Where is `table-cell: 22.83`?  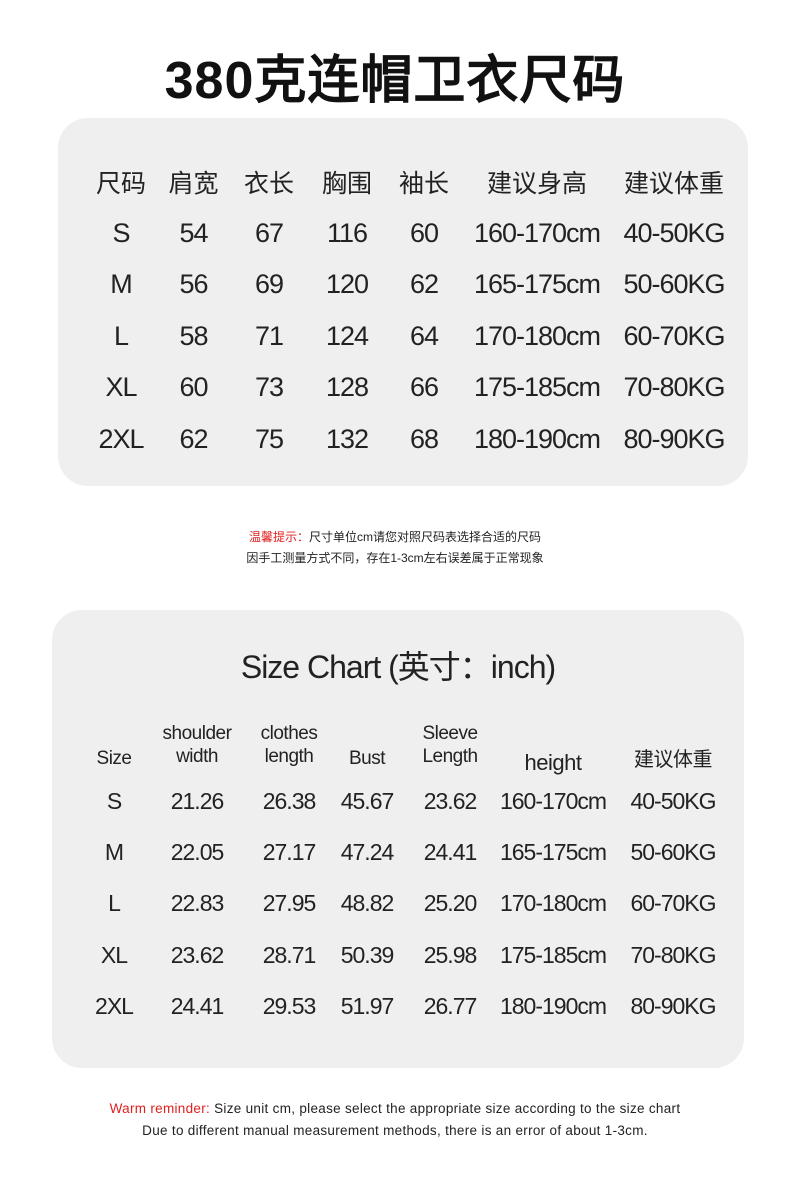
table-cell: 22.83 is located at coordinates (197, 903).